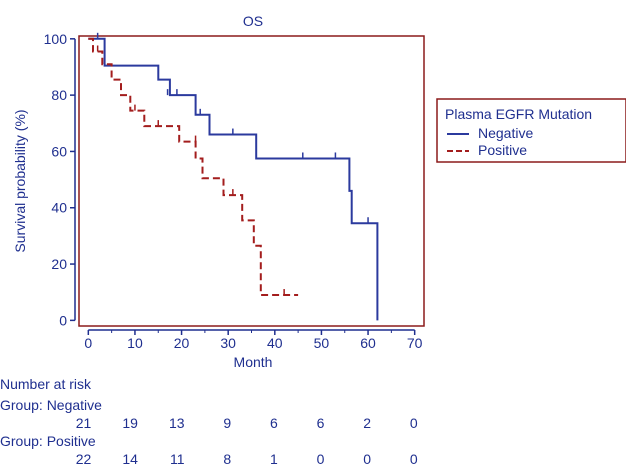 The width and height of the screenshot is (626, 466). I want to click on x-tick-label: 20, so click(182, 343).